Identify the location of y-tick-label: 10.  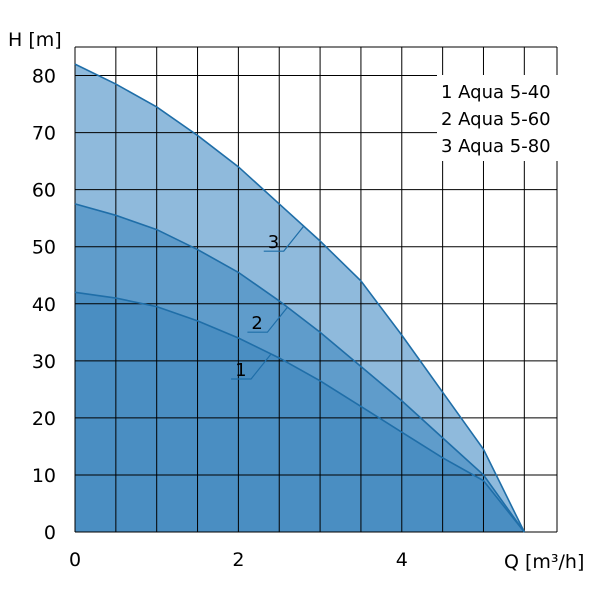
(44, 476).